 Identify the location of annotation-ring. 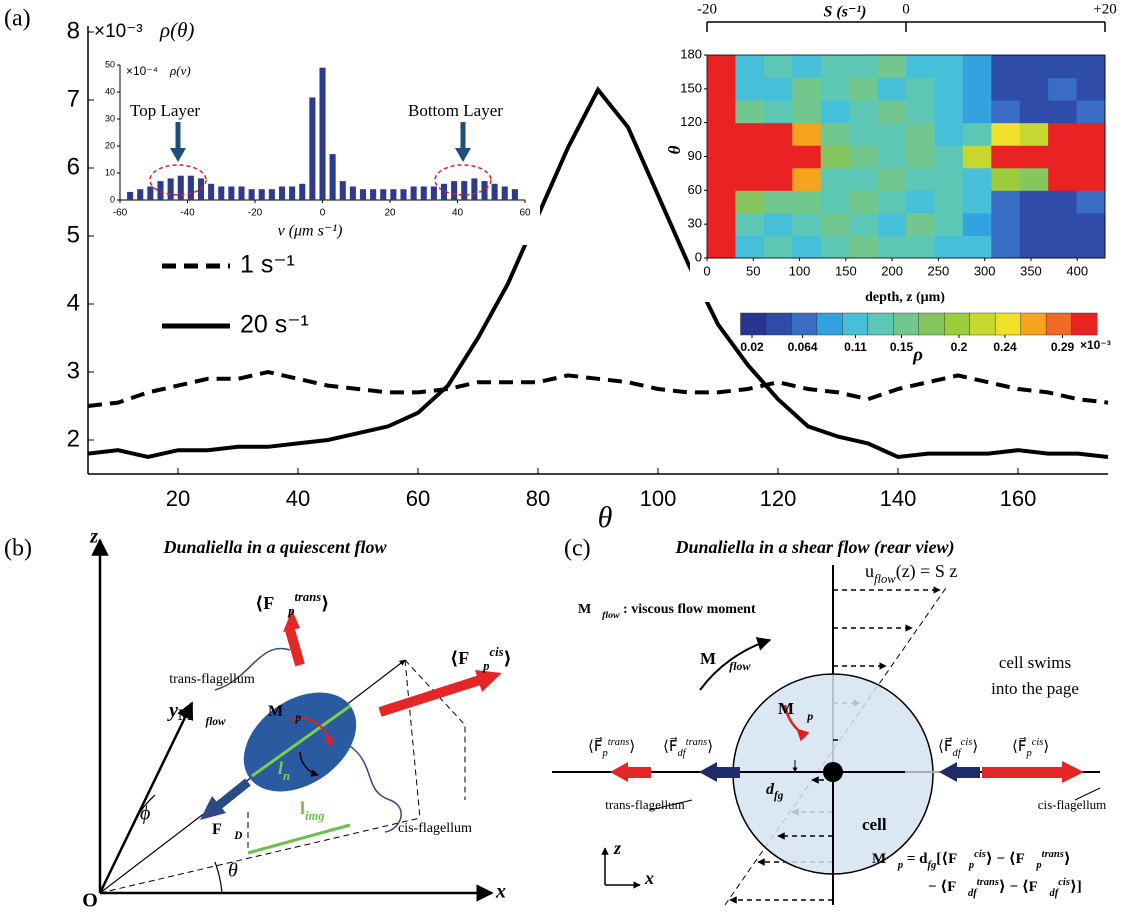
(178, 180).